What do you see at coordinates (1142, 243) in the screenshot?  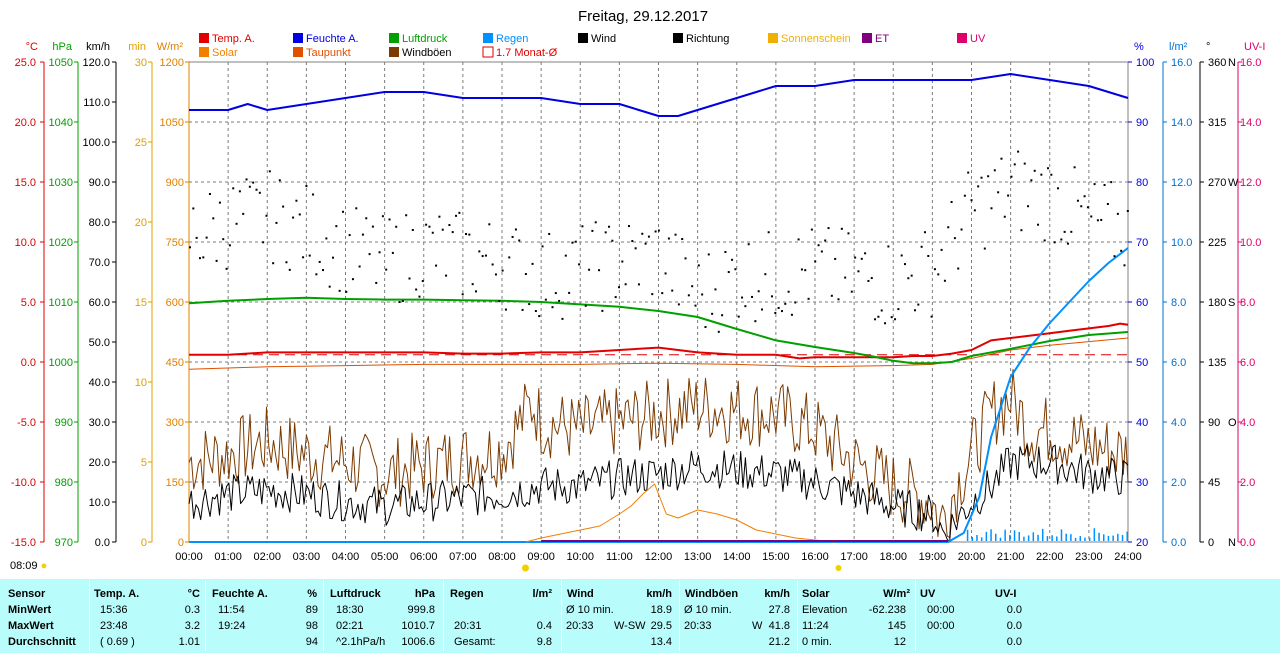 I see `axis-tick-label-right: 70` at bounding box center [1142, 243].